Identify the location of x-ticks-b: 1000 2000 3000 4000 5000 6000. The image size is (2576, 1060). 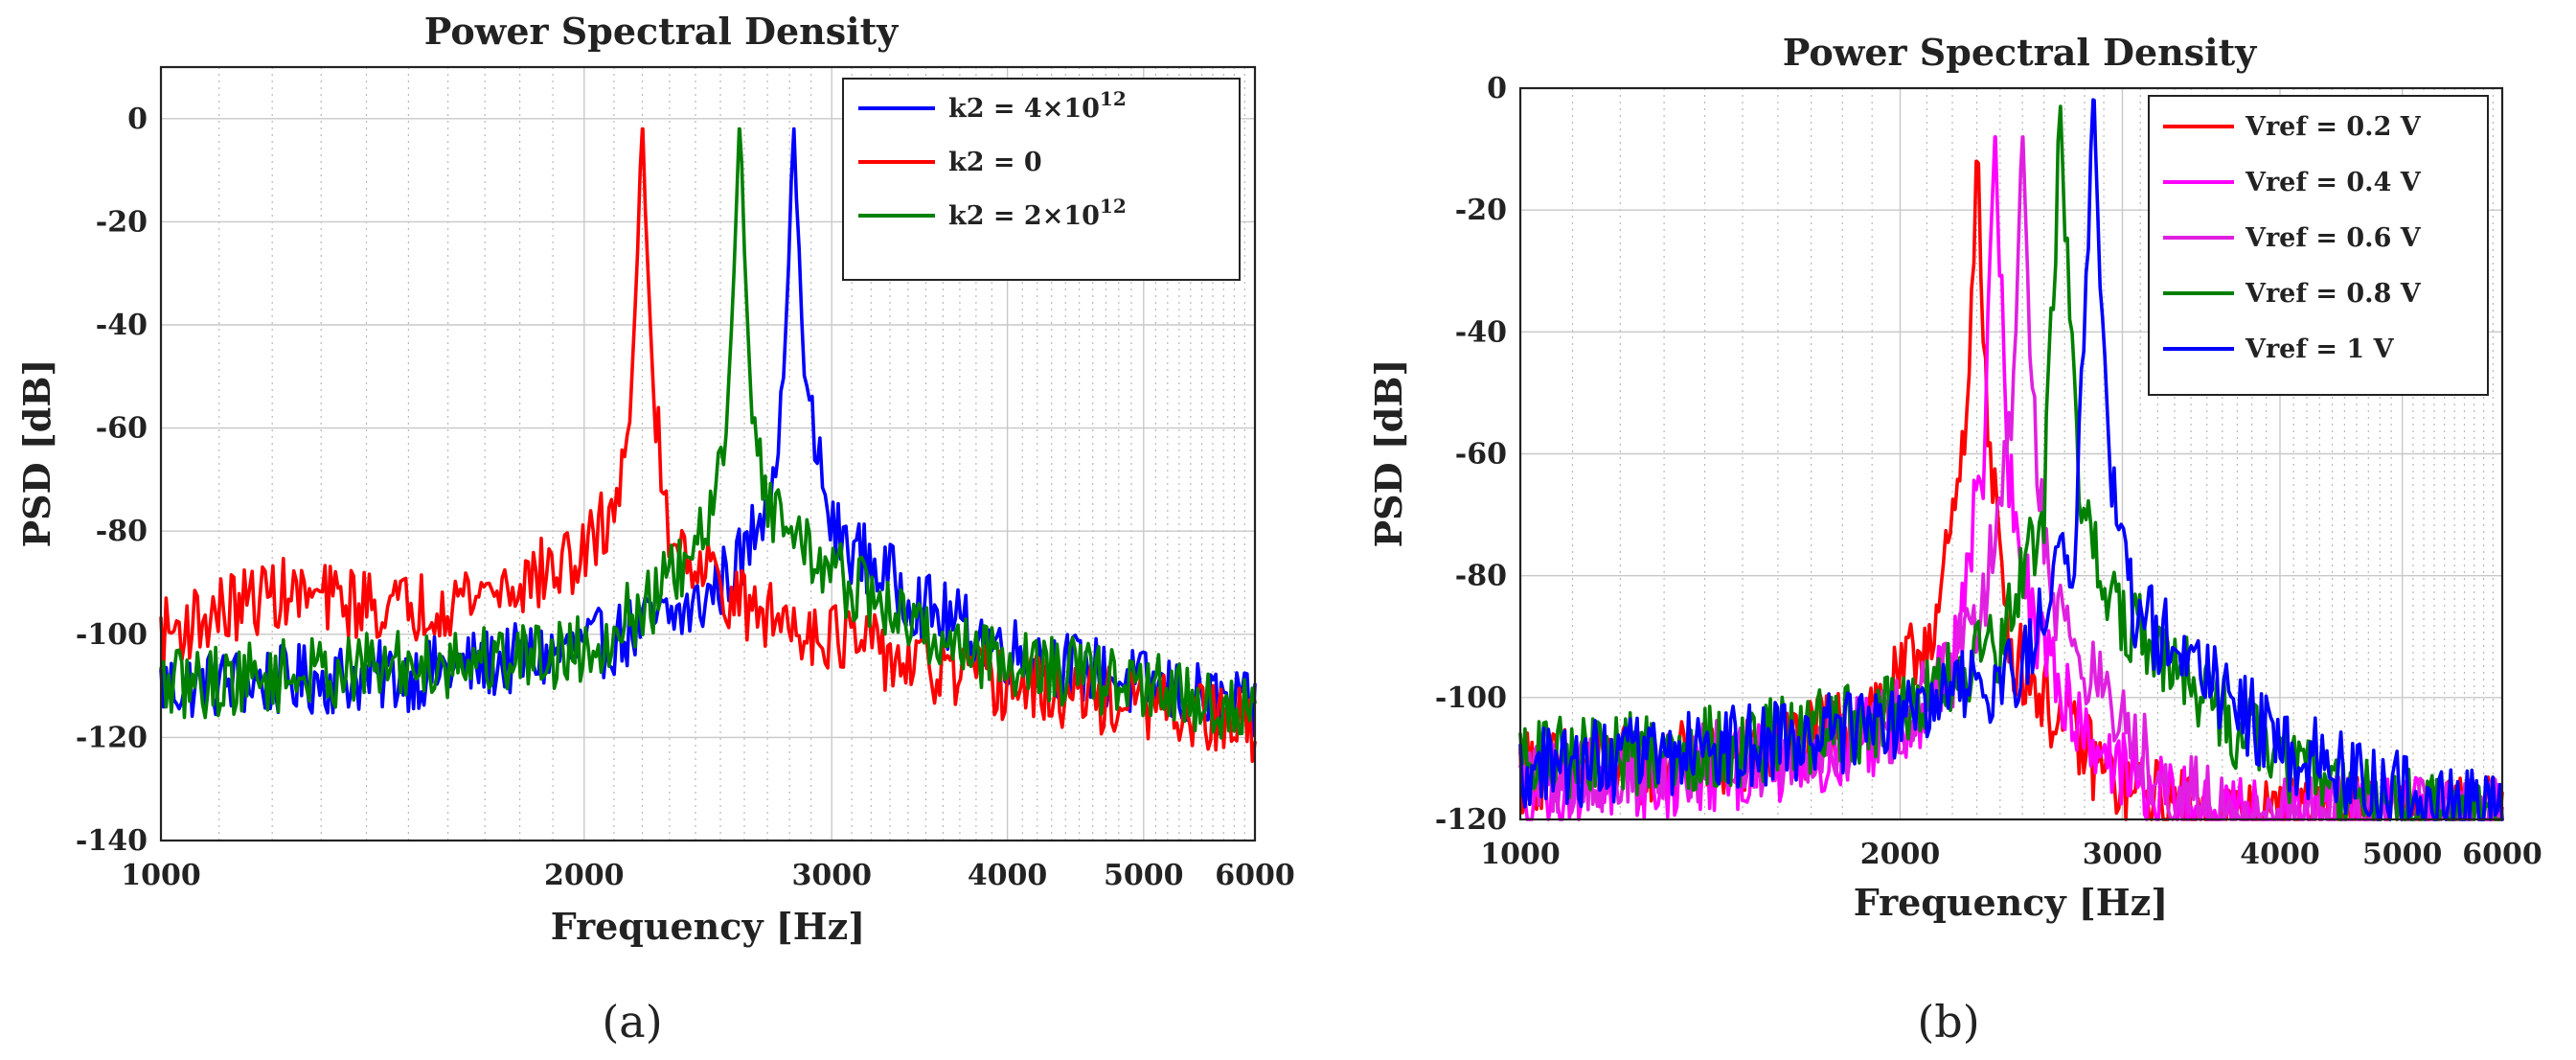
(2011, 855).